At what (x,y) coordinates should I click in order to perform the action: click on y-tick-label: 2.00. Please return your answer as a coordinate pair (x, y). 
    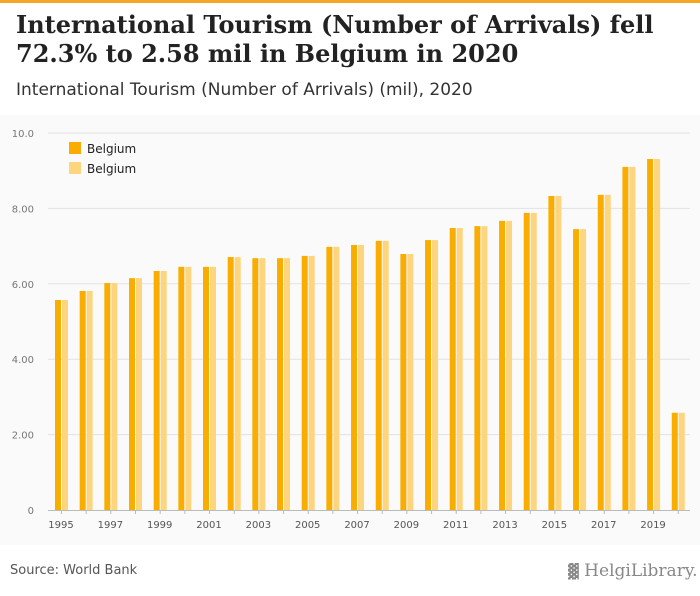
    Looking at the image, I should click on (23, 436).